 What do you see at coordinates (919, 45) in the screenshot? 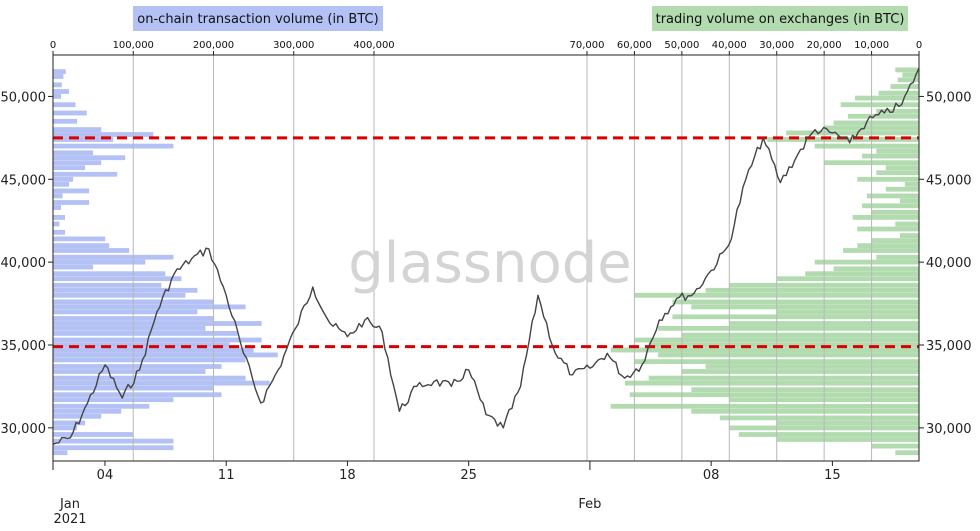
I see `top-tick-label: 0` at bounding box center [919, 45].